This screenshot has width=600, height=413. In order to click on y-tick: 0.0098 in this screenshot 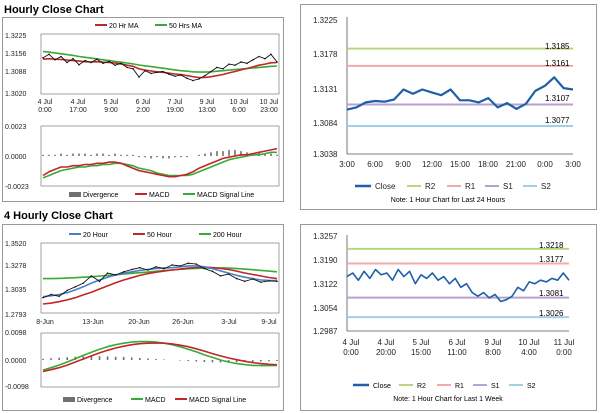, I will do `click(16, 333)`.